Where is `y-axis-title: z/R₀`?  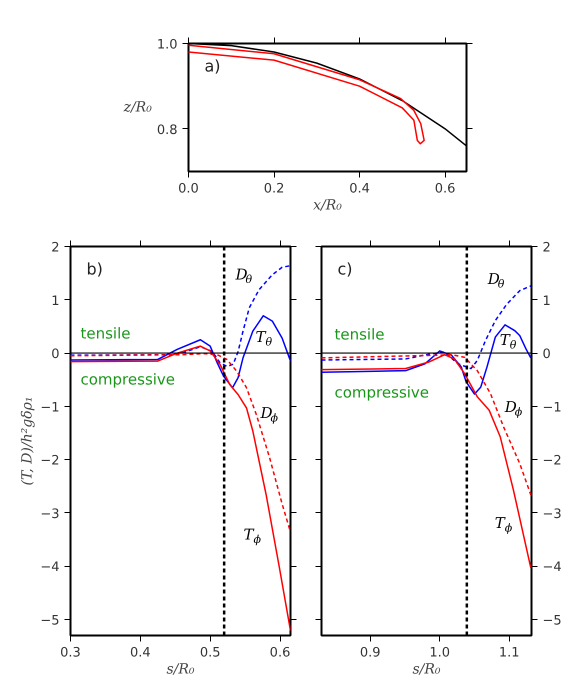
y-axis-title: z/R₀ is located at coordinates (137, 108).